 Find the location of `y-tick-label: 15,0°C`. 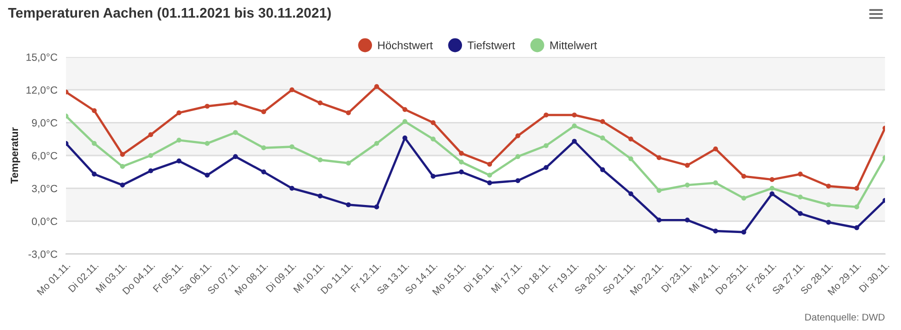

y-tick-label: 15,0°C is located at coordinates (42, 58).